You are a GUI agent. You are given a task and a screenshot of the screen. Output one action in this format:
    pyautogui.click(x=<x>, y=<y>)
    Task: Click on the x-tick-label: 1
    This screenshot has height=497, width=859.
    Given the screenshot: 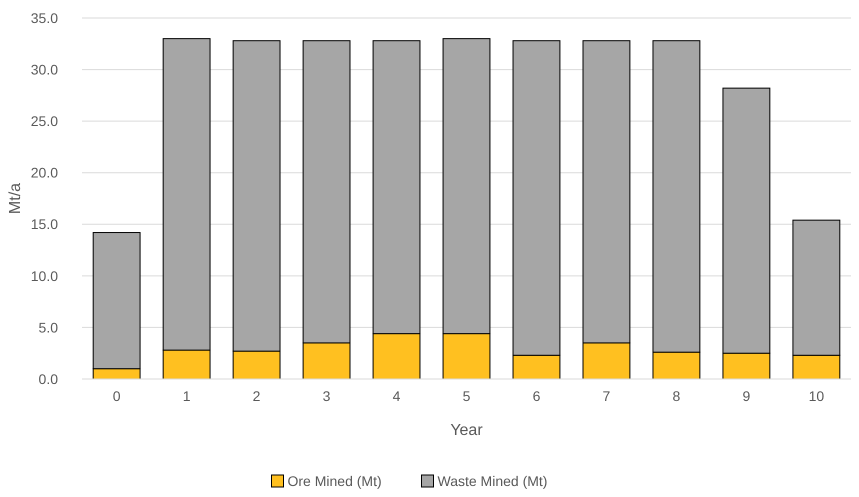 What is the action you would take?
    pyautogui.click(x=186, y=396)
    